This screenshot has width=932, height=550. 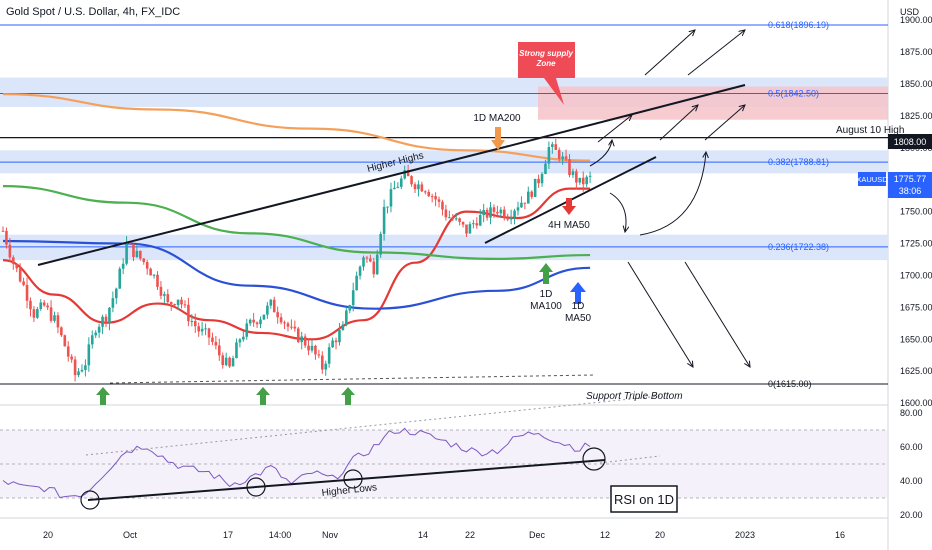 What do you see at coordinates (130, 535) in the screenshot?
I see `time-tick: Oct` at bounding box center [130, 535].